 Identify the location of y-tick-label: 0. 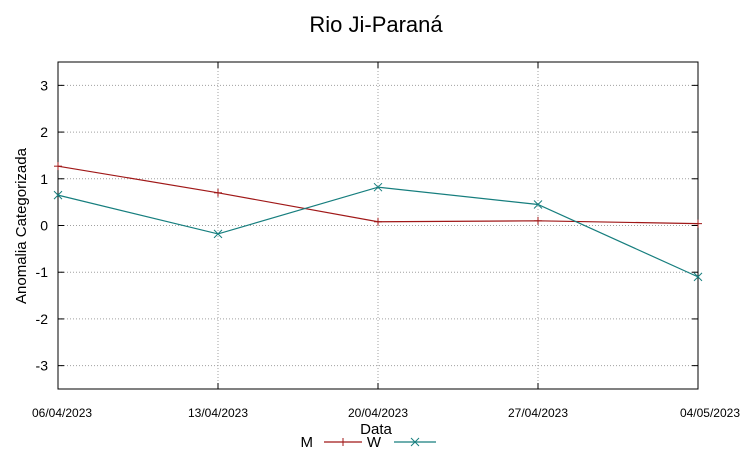
(44, 226).